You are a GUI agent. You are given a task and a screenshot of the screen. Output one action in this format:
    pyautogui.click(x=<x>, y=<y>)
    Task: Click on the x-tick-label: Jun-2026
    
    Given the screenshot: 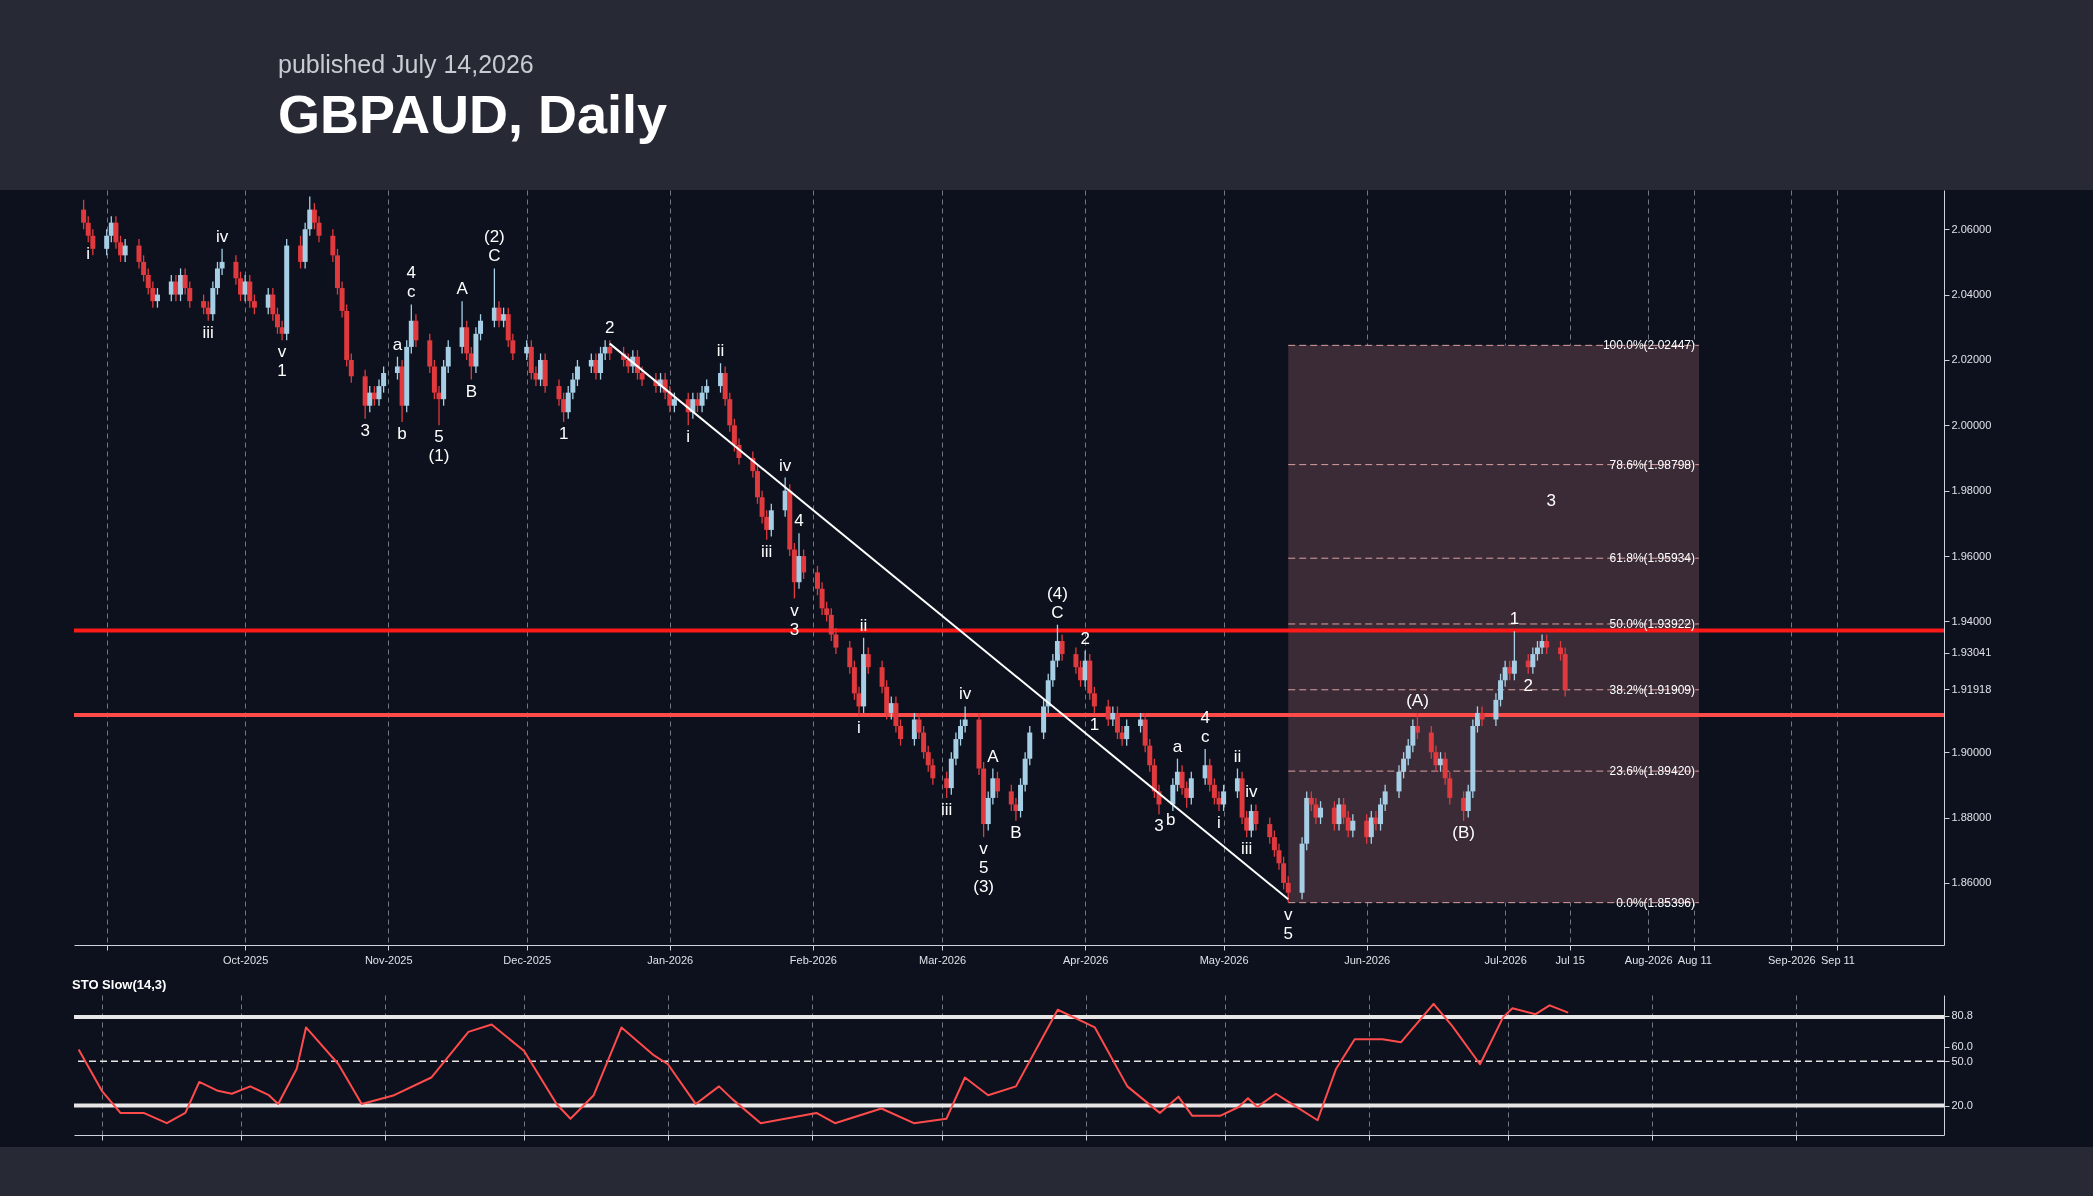 What is the action you would take?
    pyautogui.click(x=1367, y=959)
    